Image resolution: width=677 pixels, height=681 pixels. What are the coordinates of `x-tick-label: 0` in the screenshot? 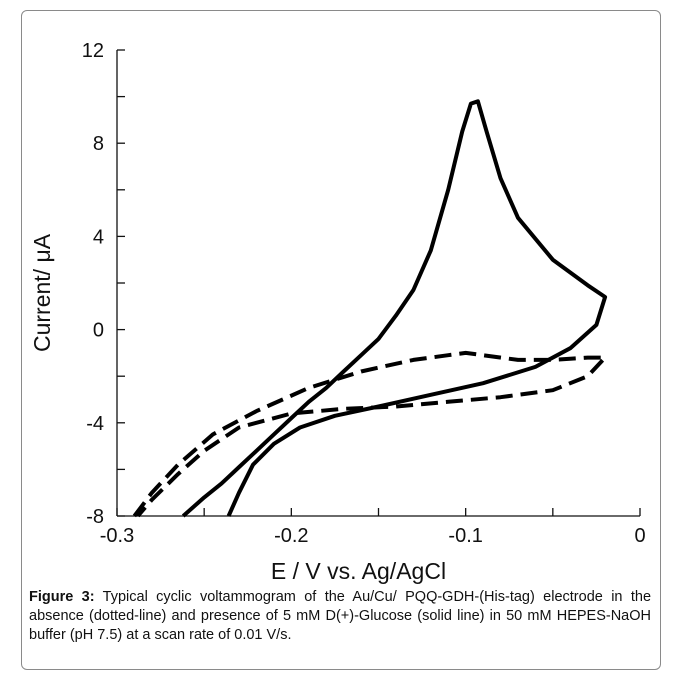 It's located at (639, 536).